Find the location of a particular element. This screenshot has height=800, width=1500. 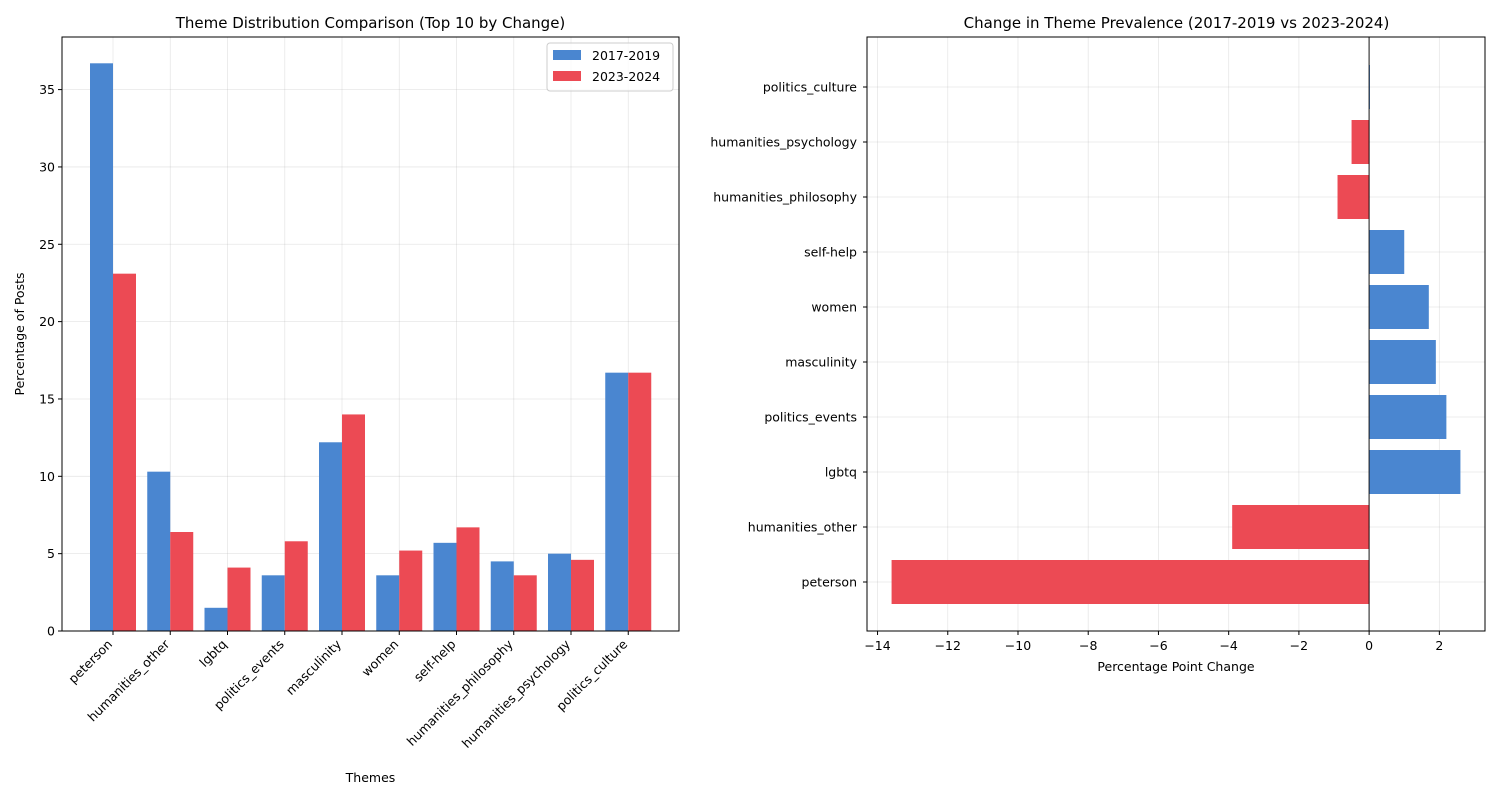

bar-2023-2024-humanities-psychology is located at coordinates (582, 595).